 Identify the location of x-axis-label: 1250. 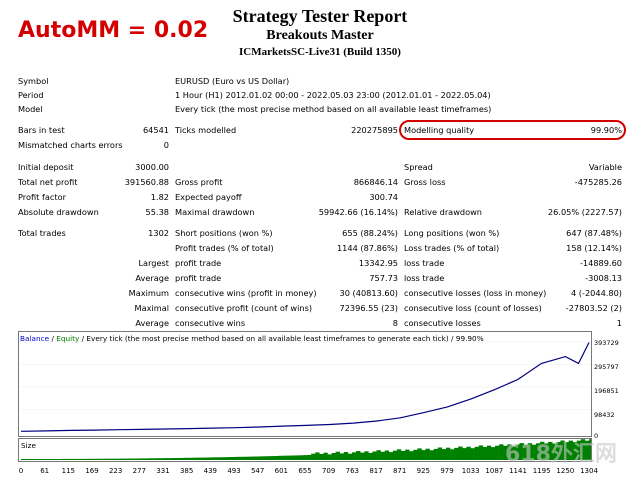
(565, 471).